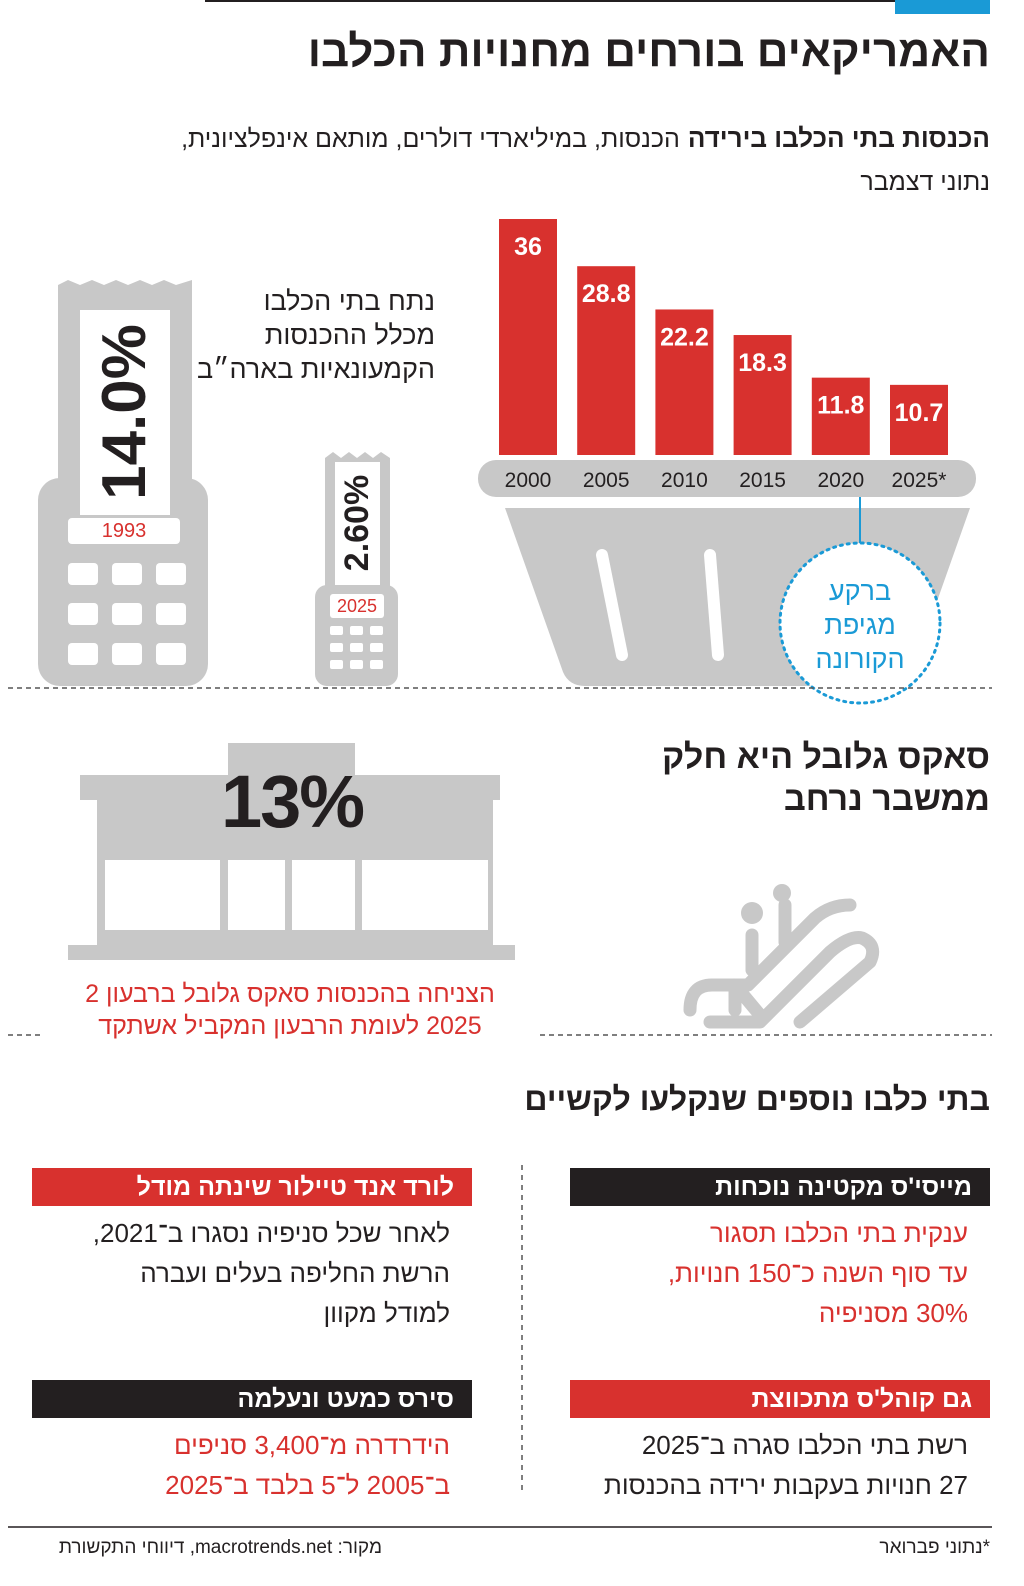 The width and height of the screenshot is (1024, 1586). Describe the element at coordinates (860, 591) in the screenshot. I see `annotation: ברקע` at that location.